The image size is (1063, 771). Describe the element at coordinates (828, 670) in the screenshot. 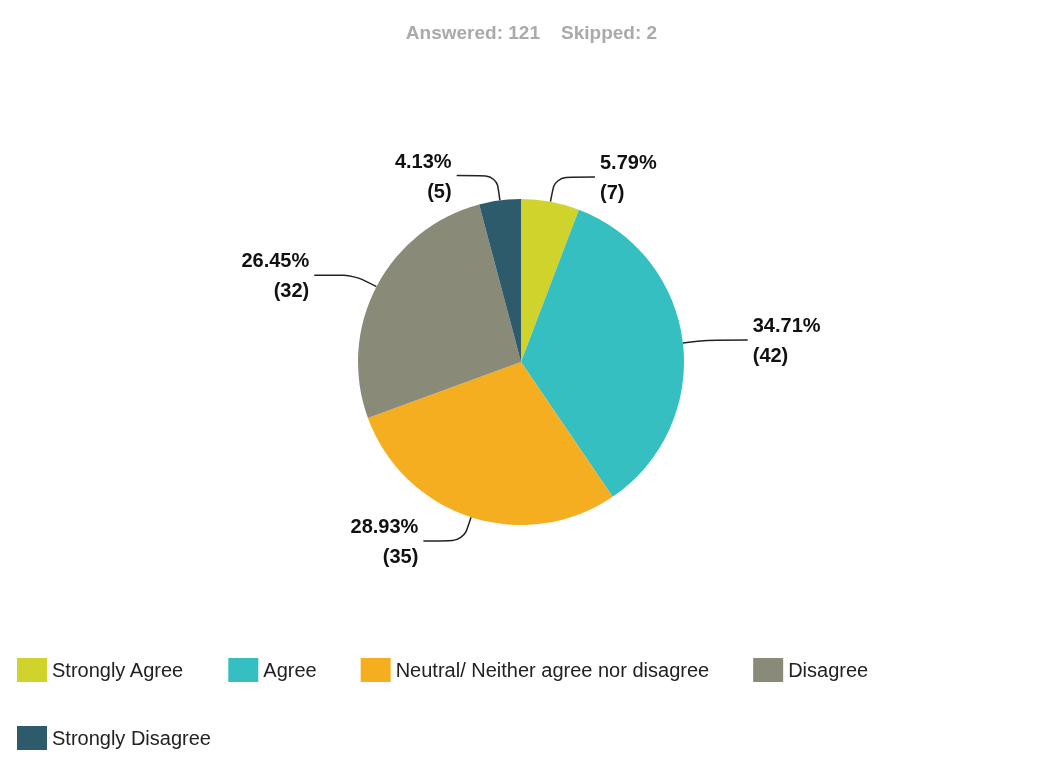

I see `legend-label: Disagree` at that location.